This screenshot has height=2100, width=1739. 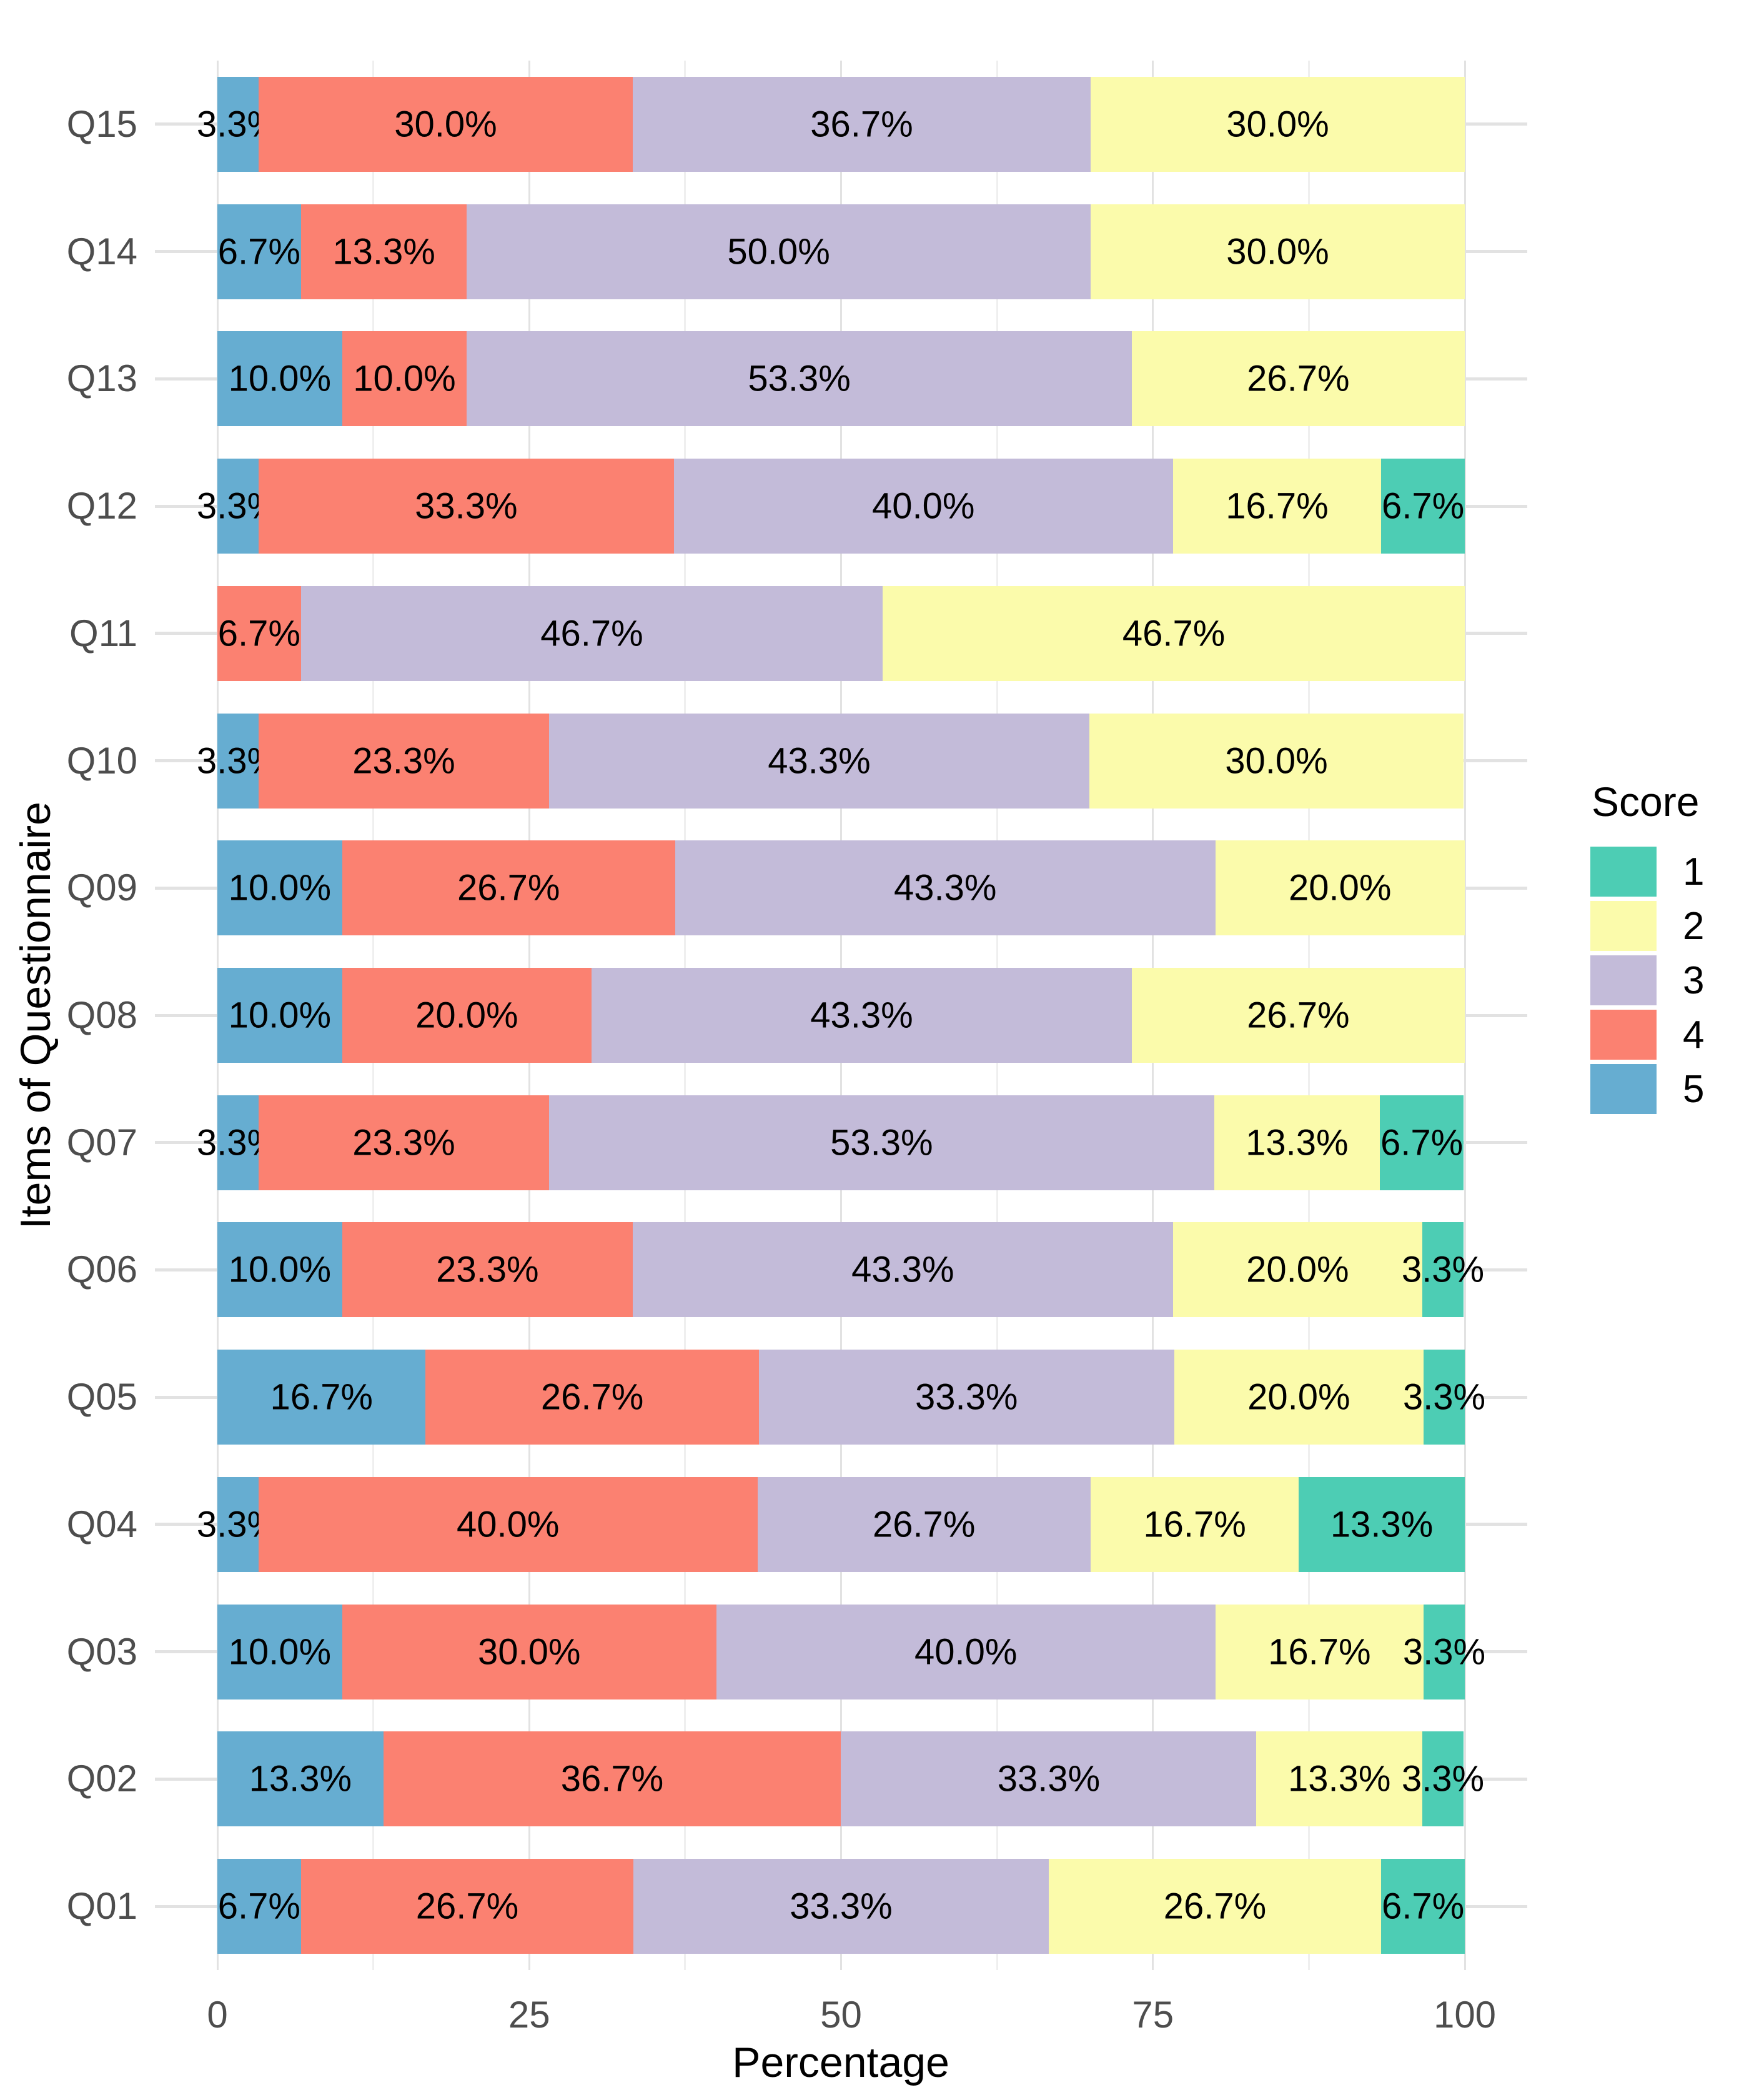 I want to click on bar-segment-score-3: 26.7%, so click(x=924, y=1524).